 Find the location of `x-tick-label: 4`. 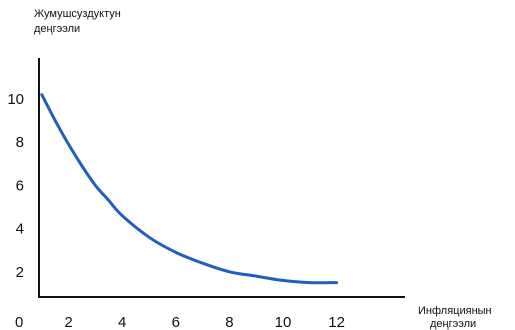

x-tick-label: 4 is located at coordinates (122, 322).